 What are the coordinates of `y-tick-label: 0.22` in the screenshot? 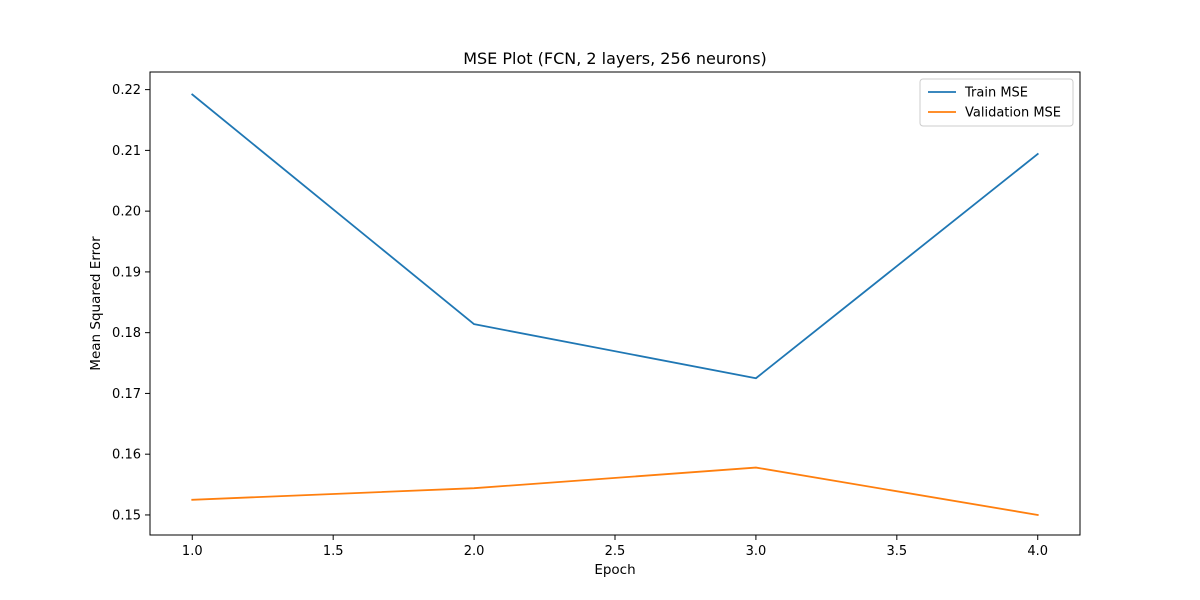 It's located at (126, 90).